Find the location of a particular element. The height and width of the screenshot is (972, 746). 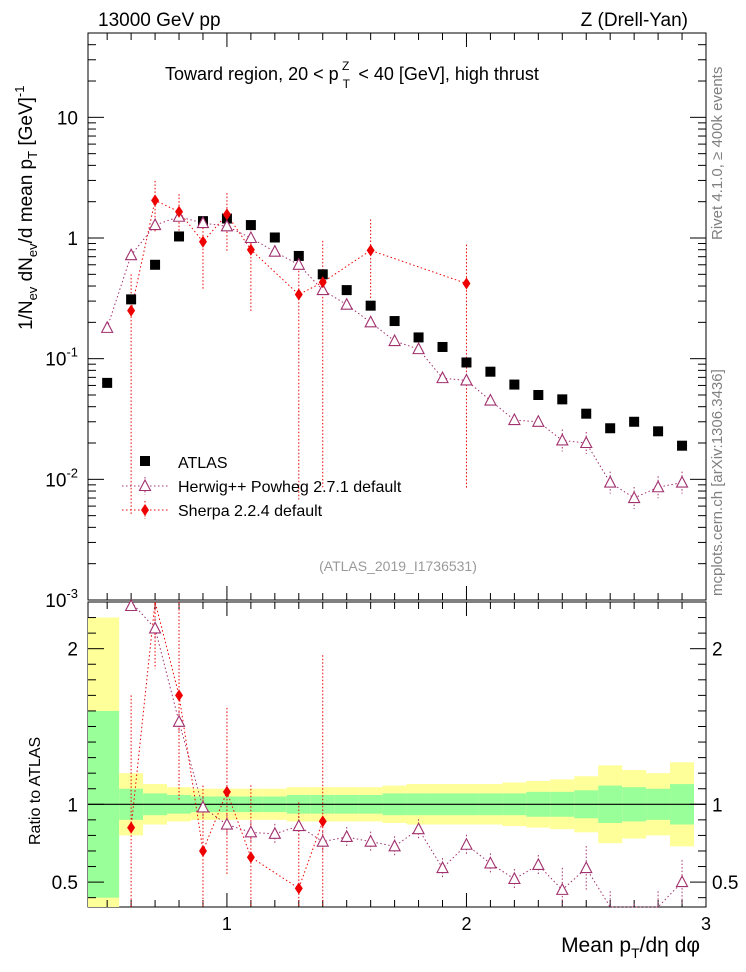

mcplots-credit-label: mcplots.cern.ch [arXiv:1306.3436] is located at coordinates (717, 482).